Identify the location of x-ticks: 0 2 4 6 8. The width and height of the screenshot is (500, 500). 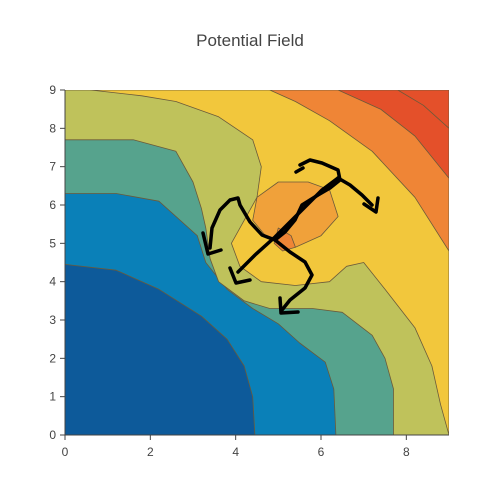
(236, 447).